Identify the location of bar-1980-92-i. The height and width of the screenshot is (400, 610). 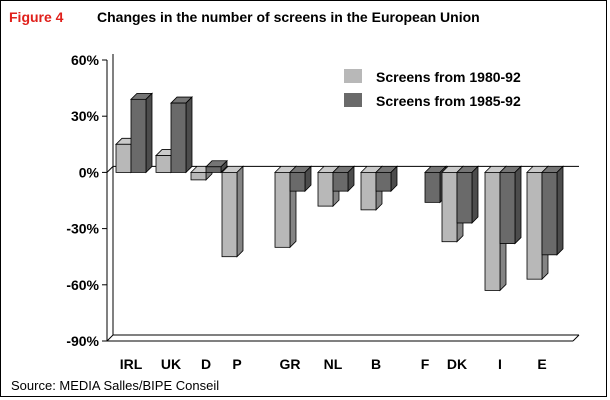
(492, 231).